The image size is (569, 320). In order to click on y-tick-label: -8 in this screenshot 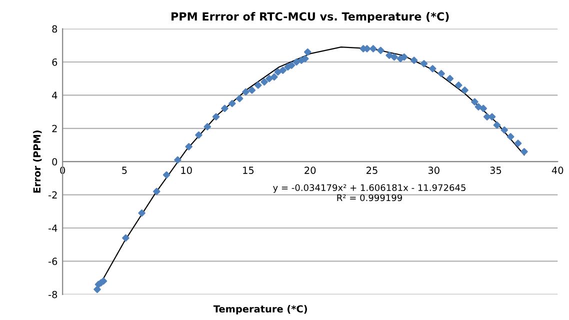, I will do `click(53, 294)`.